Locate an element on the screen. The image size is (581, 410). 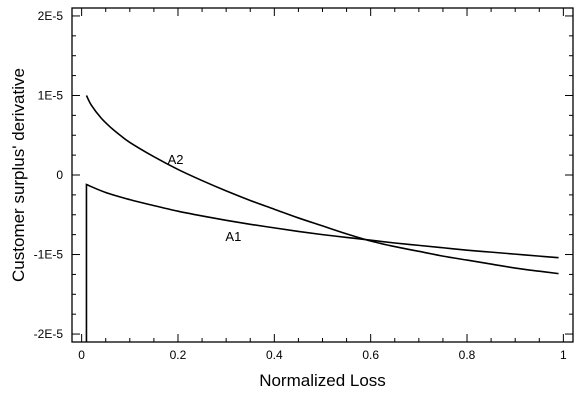
y-axis-label: Customer surplus' derivative is located at coordinates (18, 175).